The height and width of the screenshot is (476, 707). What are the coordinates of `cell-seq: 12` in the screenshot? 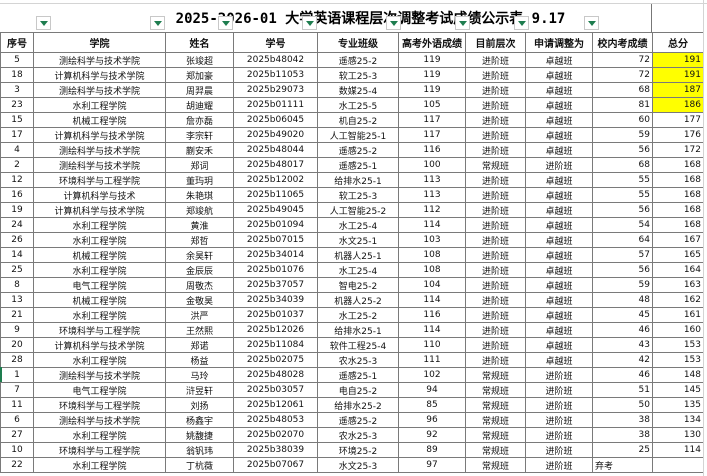 It's located at (17, 180).